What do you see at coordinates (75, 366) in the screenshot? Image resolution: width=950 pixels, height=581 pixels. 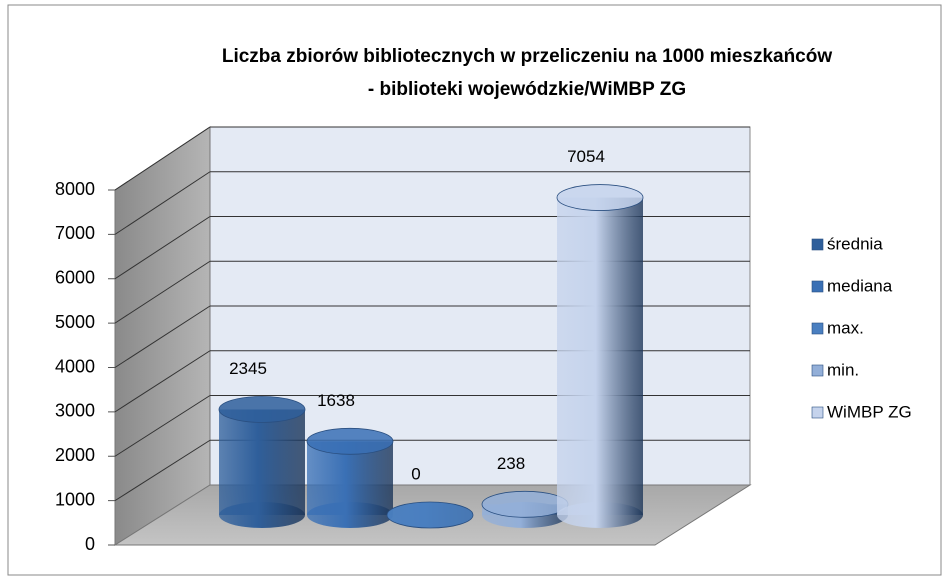 I see `y-tick-label: 4000` at bounding box center [75, 366].